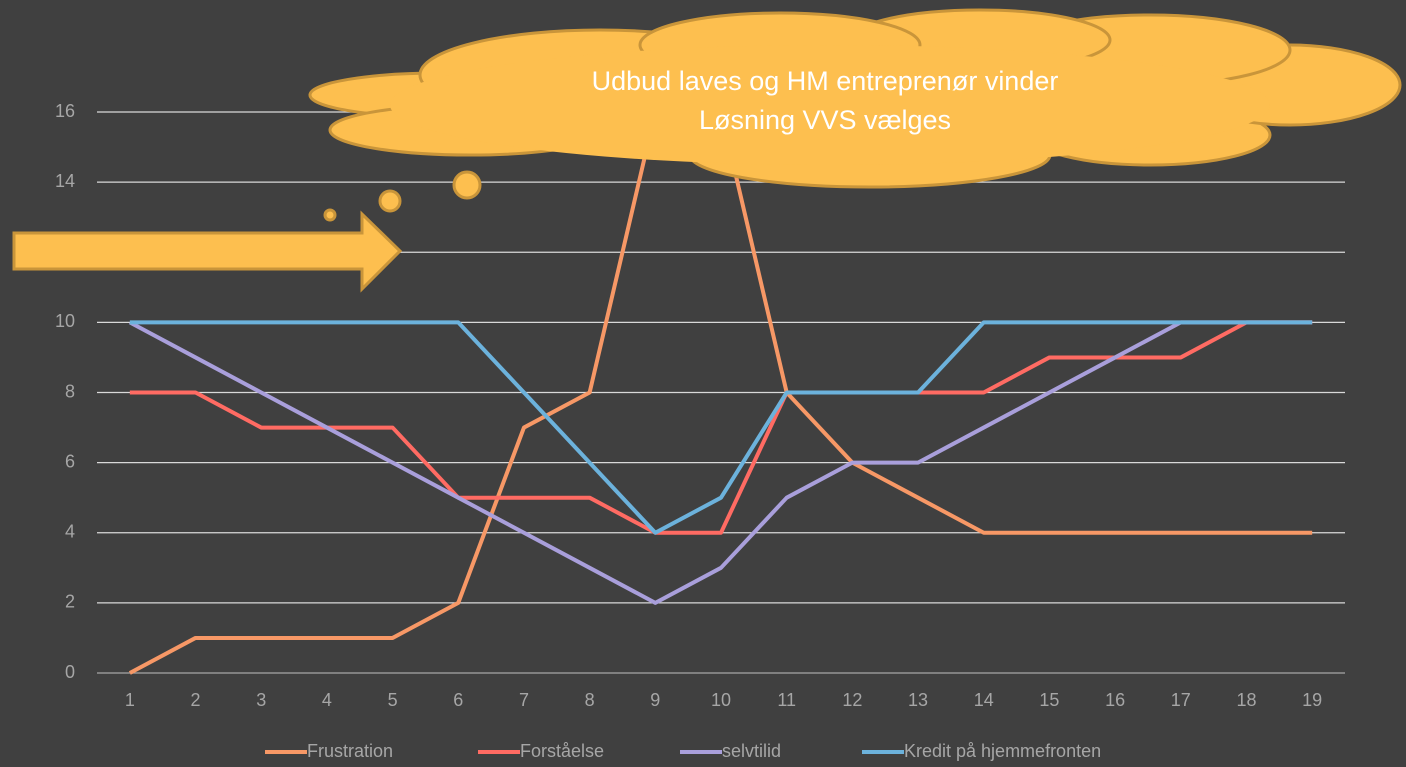 The image size is (1406, 767). Describe the element at coordinates (350, 751) in the screenshot. I see `legend-label: Frustration` at that location.